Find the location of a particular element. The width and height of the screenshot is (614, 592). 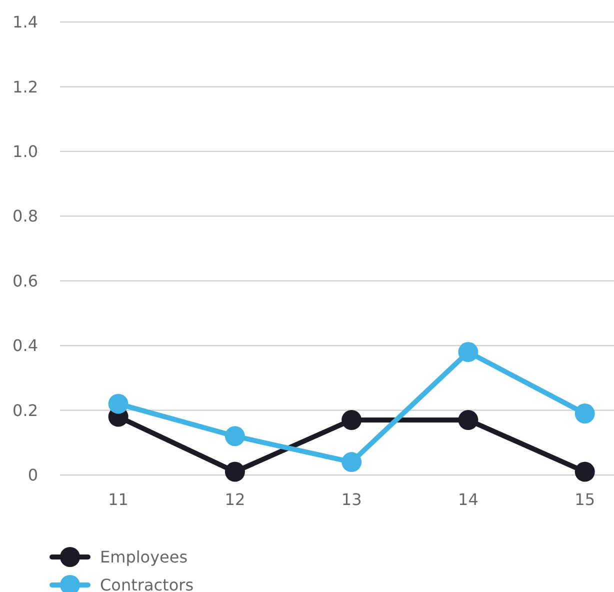

y-tick-label: 0.8 is located at coordinates (25, 216).